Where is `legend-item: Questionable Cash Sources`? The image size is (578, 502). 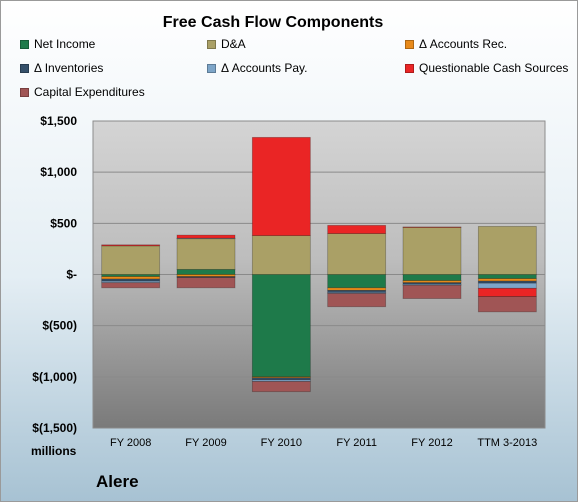 legend-item: Questionable Cash Sources is located at coordinates (486, 68).